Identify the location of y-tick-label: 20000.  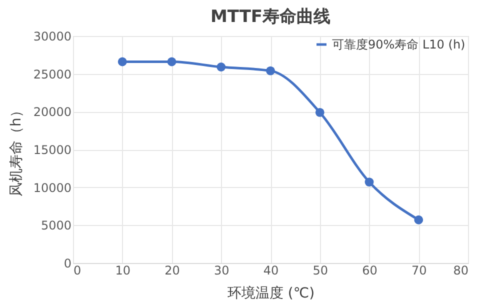
(52, 112).